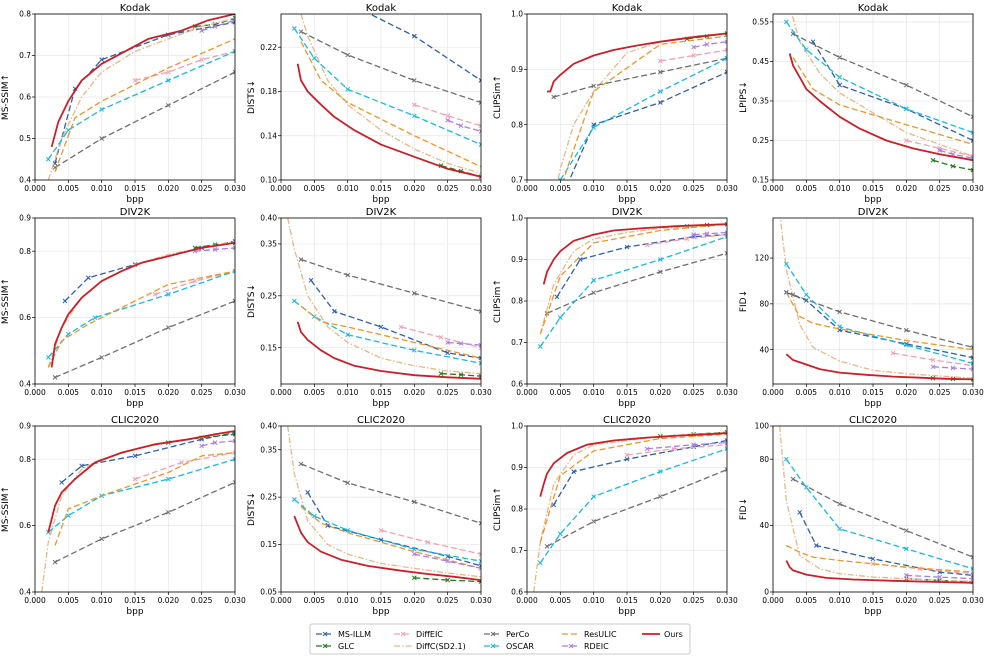 The image size is (997, 658). I want to click on y-tick-label: 0.7, so click(517, 342).